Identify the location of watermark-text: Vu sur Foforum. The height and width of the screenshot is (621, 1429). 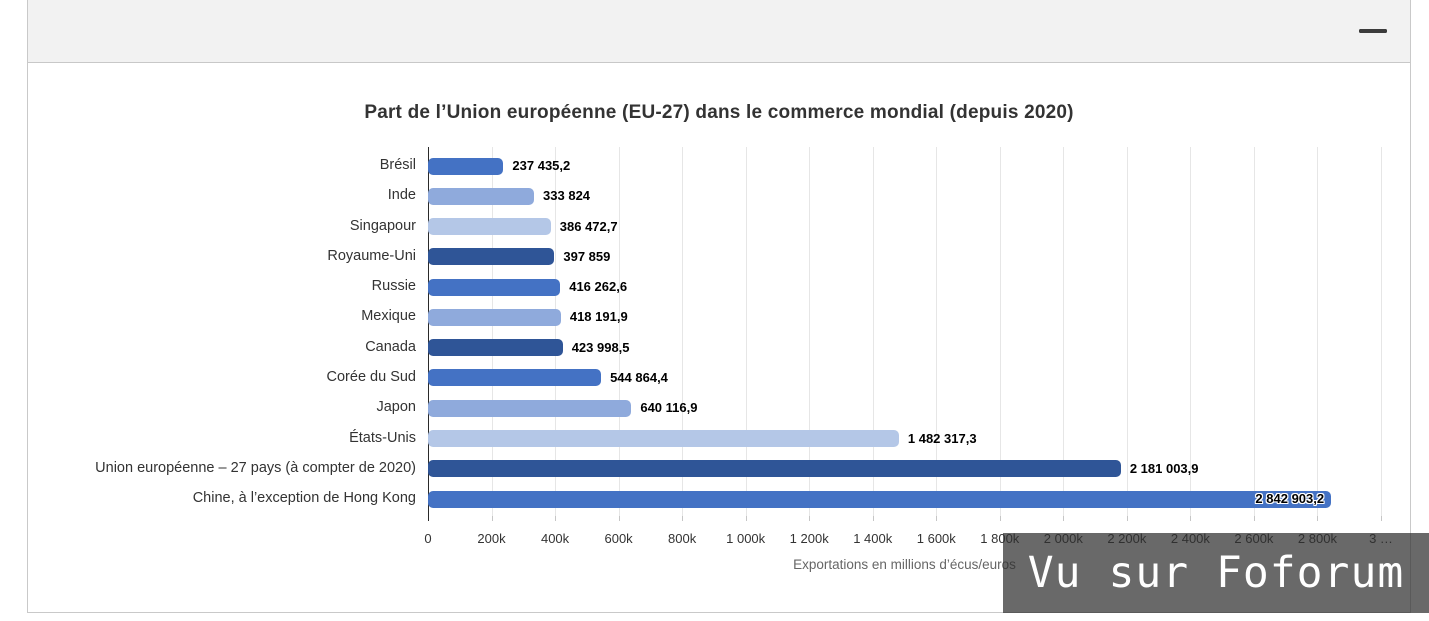
(1216, 573).